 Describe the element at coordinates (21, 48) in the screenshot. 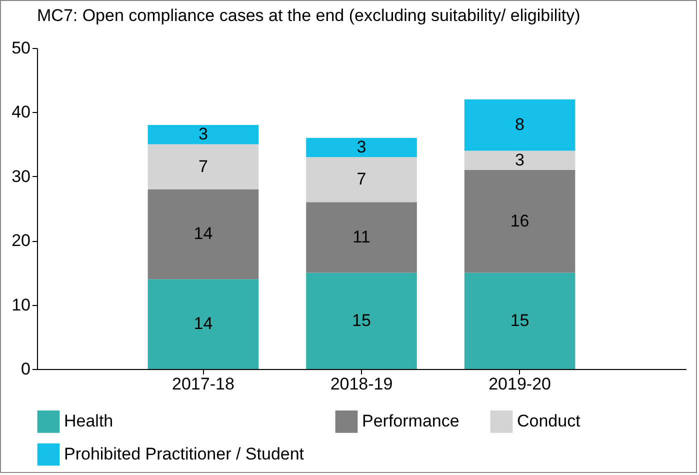

I see `y-tick-label: 50` at that location.